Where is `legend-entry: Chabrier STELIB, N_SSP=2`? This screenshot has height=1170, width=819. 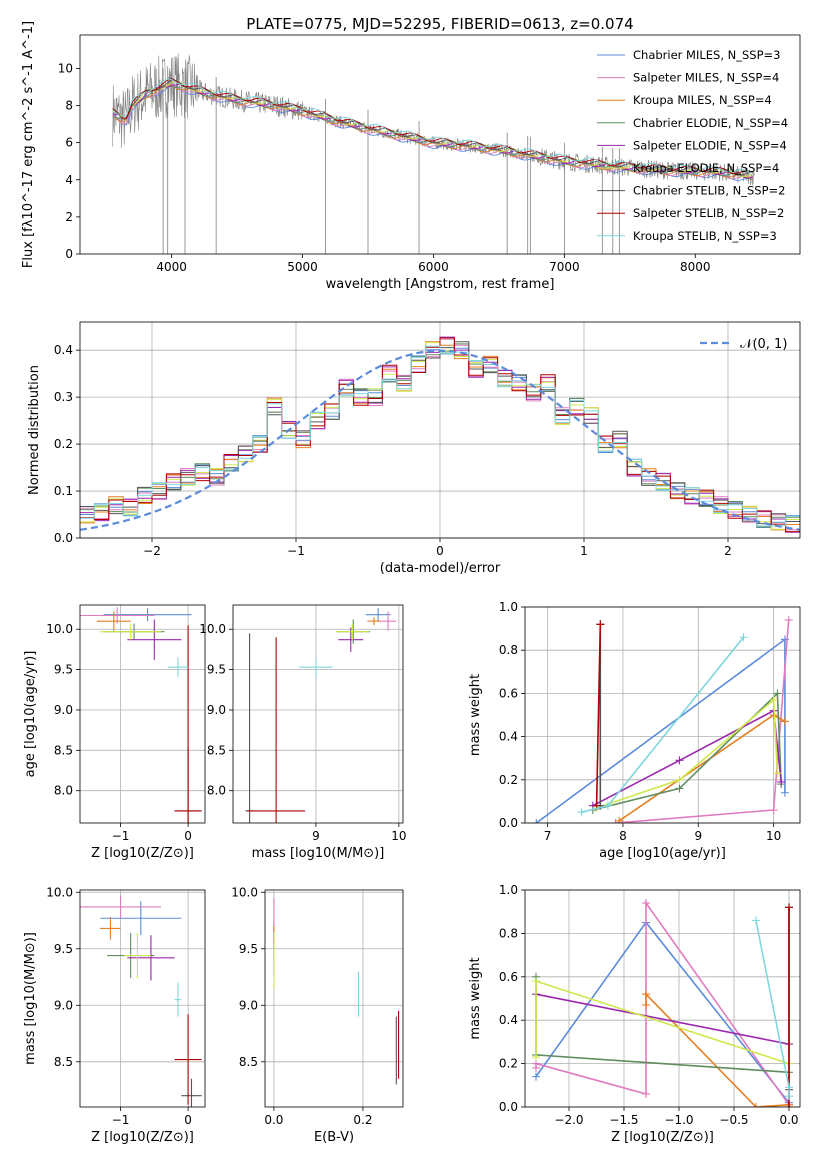
legend-entry: Chabrier STELIB, N_SSP=2 is located at coordinates (709, 191).